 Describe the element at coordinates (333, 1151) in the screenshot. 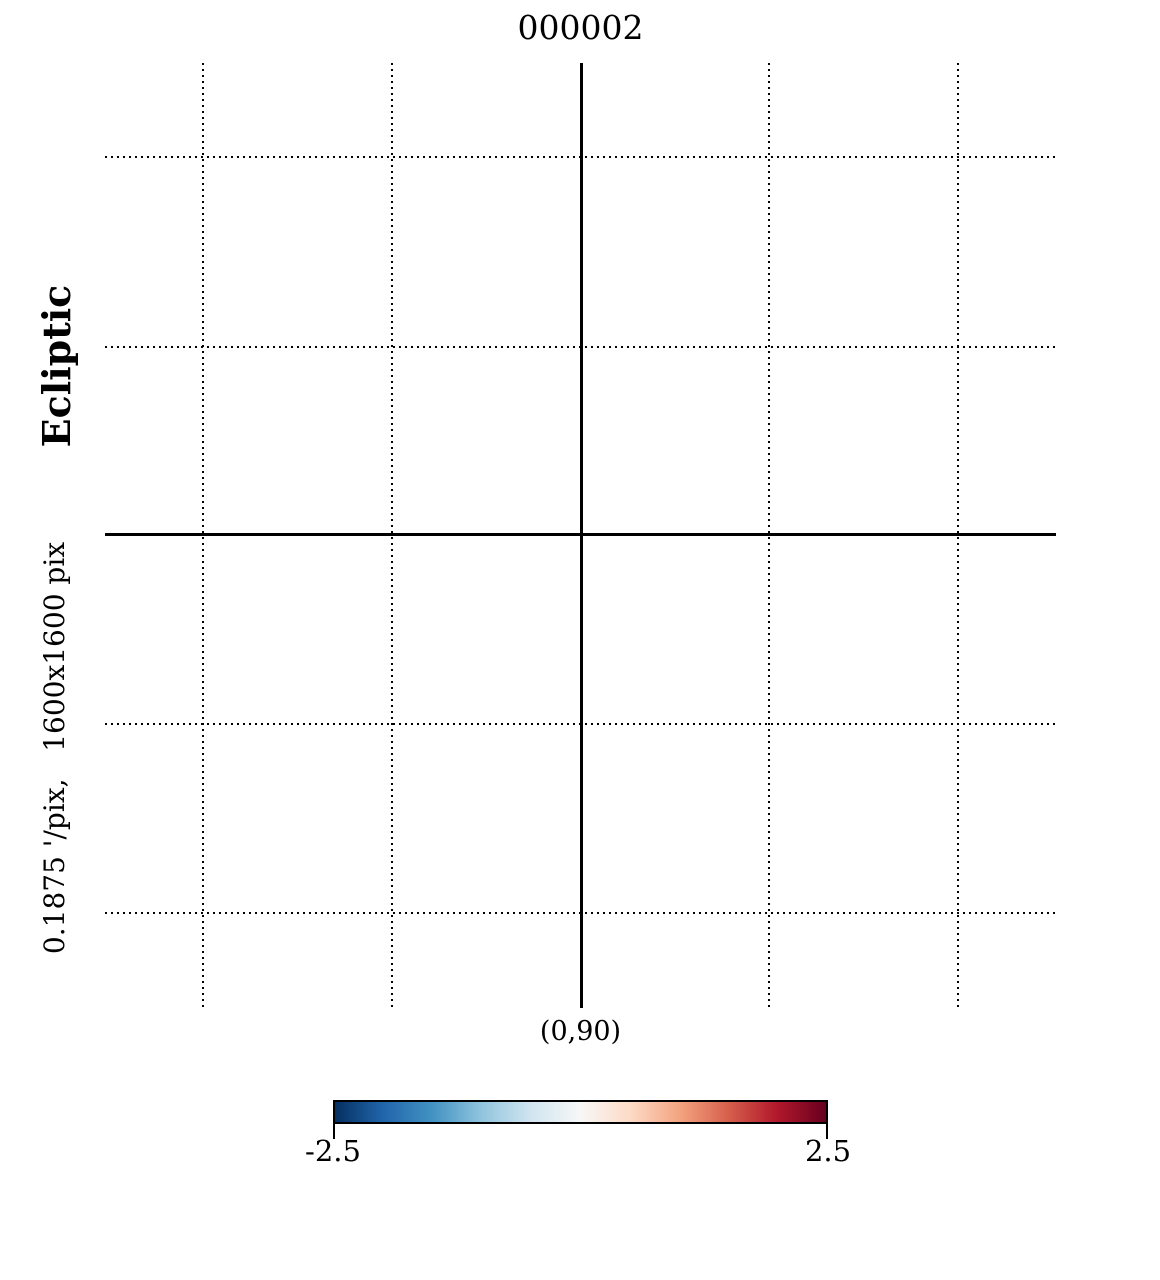

I see `colorbar-min-label: -2.5` at that location.